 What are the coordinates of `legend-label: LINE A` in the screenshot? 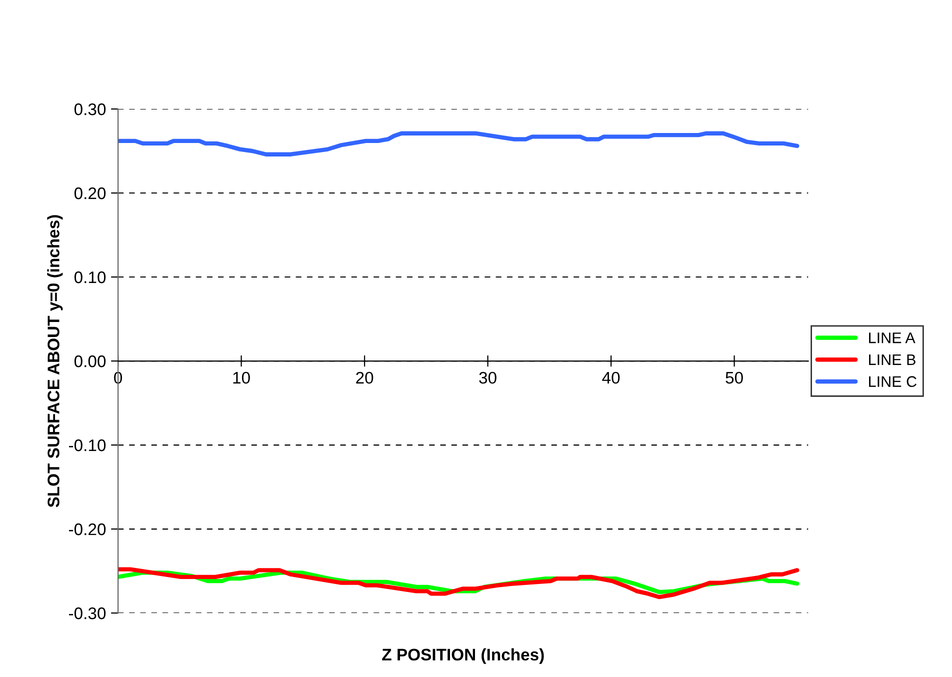 It's located at (892, 338).